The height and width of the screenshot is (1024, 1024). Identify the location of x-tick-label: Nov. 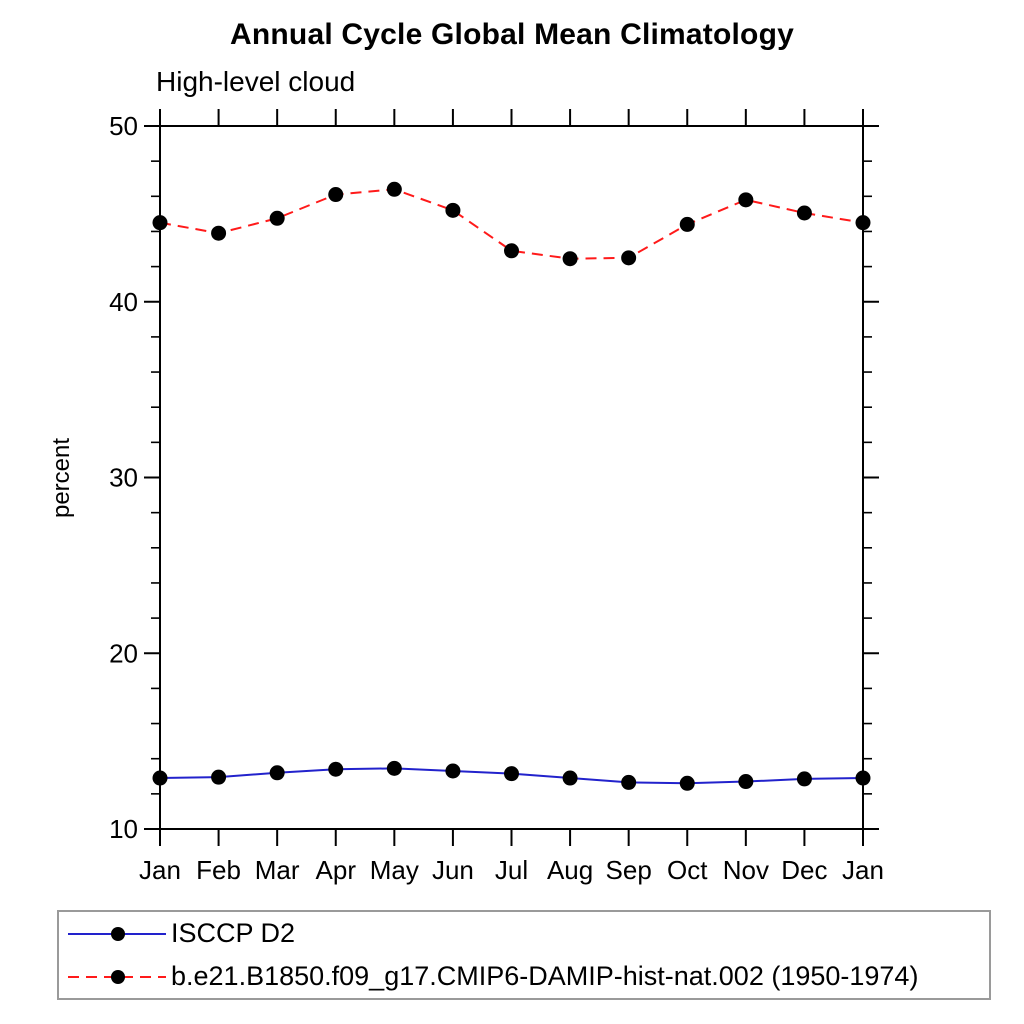
(746, 870).